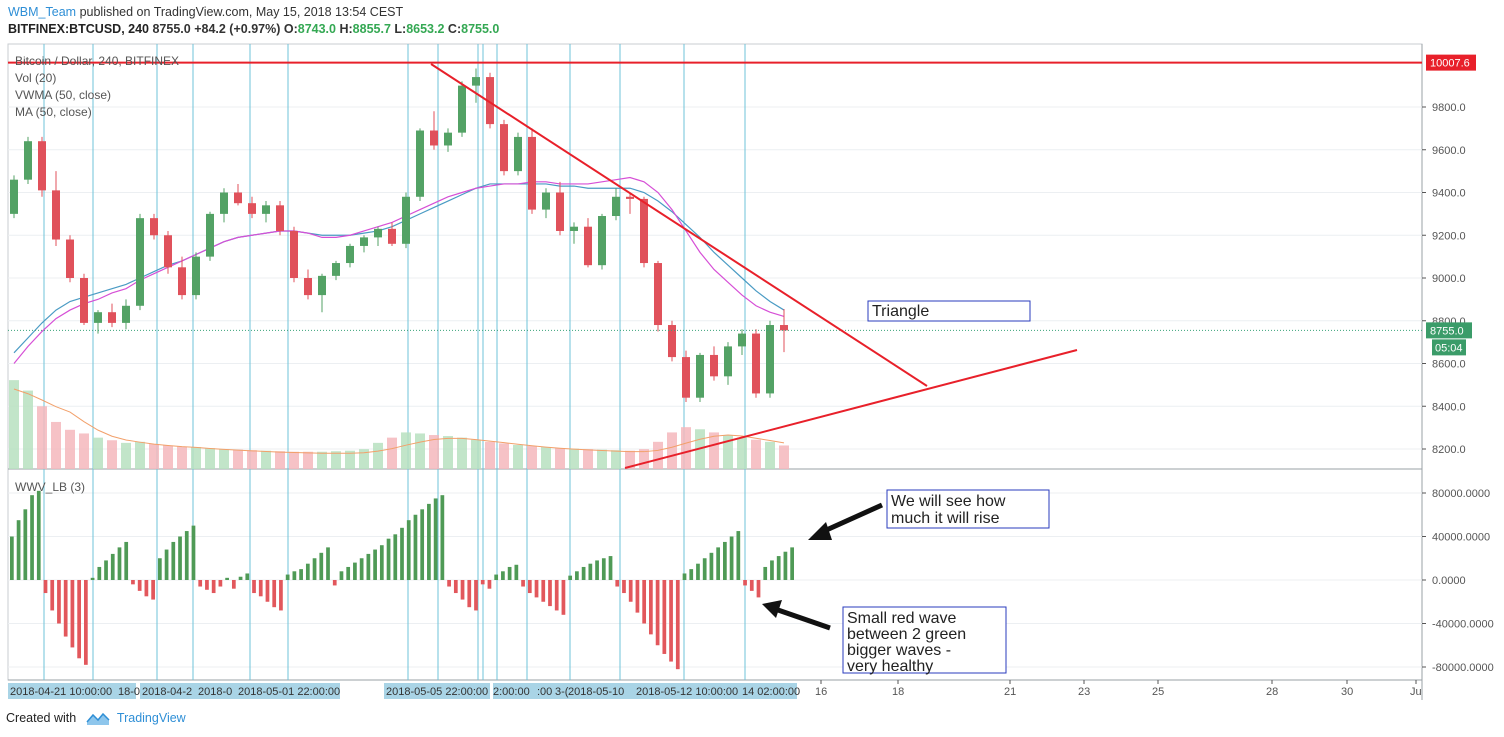 The width and height of the screenshot is (1504, 737). I want to click on indicator-legend-item: Vol (20), so click(35, 78).